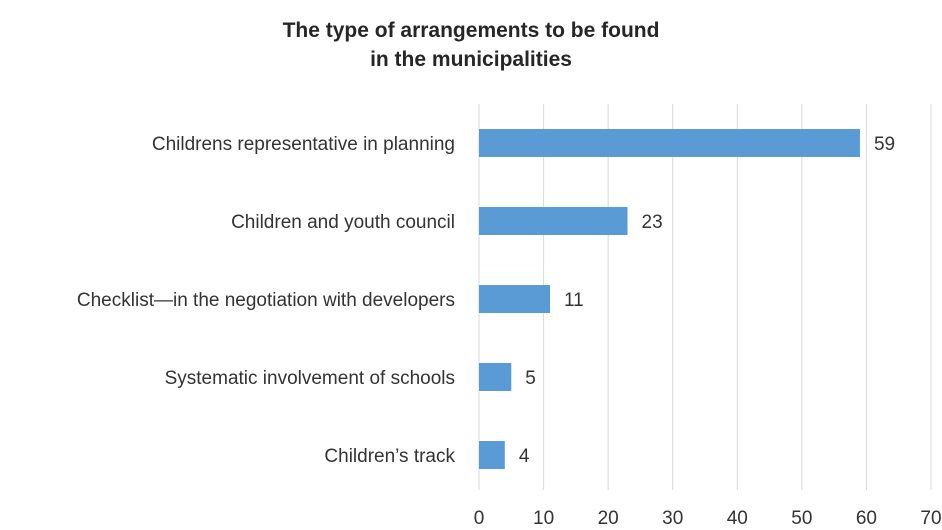  What do you see at coordinates (310, 378) in the screenshot?
I see `category-label: Systematic involvement of schools` at bounding box center [310, 378].